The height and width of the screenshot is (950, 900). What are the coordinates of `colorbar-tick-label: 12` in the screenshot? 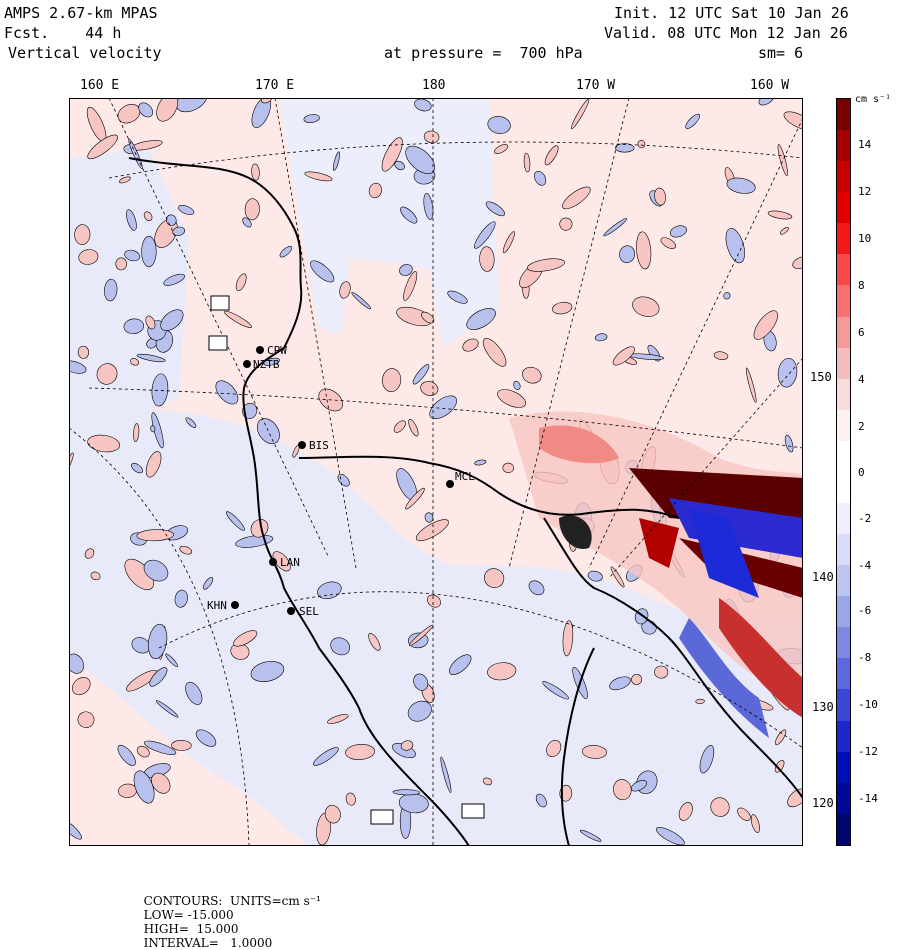 It's located at (865, 191).